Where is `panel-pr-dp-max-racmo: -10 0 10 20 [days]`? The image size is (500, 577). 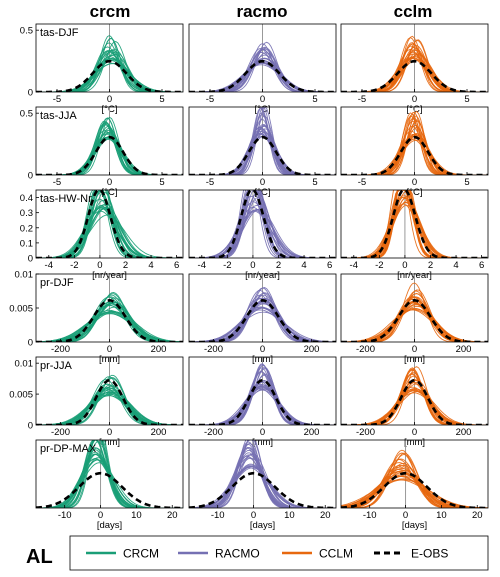 panel-pr-dp-max-racmo: -10 0 10 20 [days] is located at coordinates (262, 485).